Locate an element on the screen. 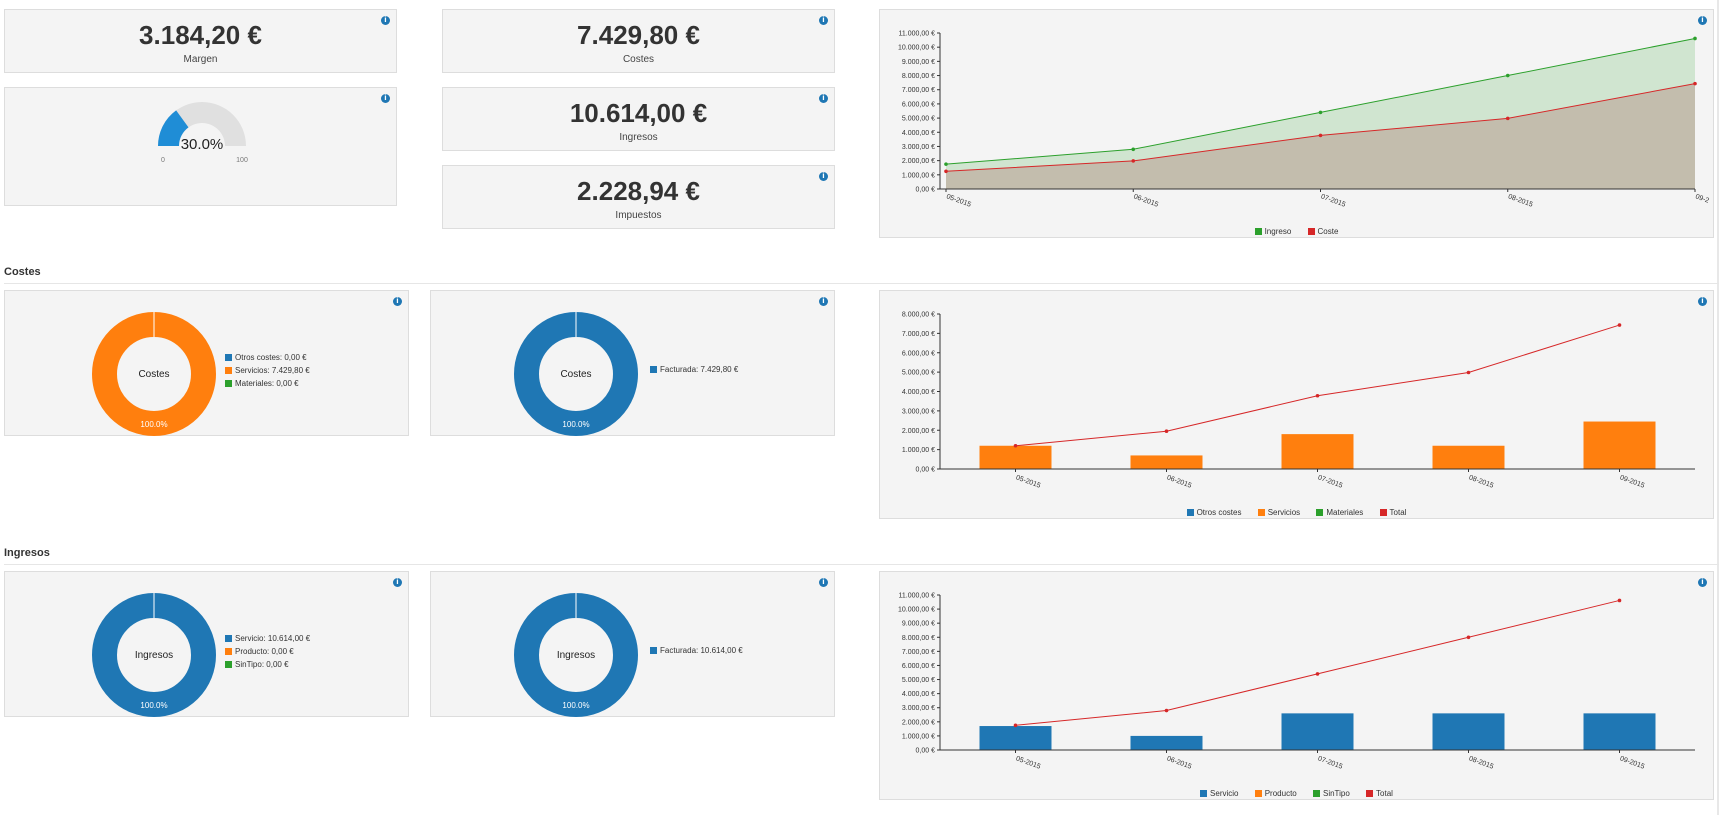 This screenshot has width=1719, height=815. kpi-impuestos-panel: i 2.228,94 € Impuestos is located at coordinates (638, 197).